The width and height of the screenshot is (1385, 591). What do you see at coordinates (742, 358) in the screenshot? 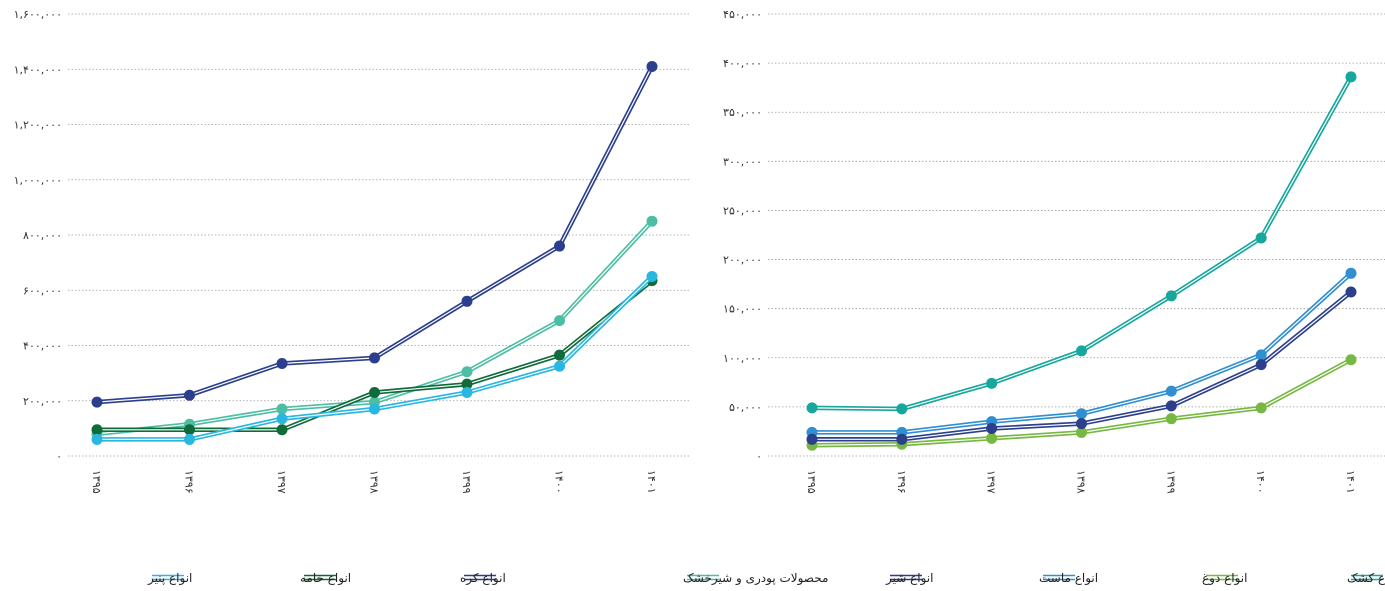
I see `y-tick-label: ۱۰۰,۰۰۰` at bounding box center [742, 358].